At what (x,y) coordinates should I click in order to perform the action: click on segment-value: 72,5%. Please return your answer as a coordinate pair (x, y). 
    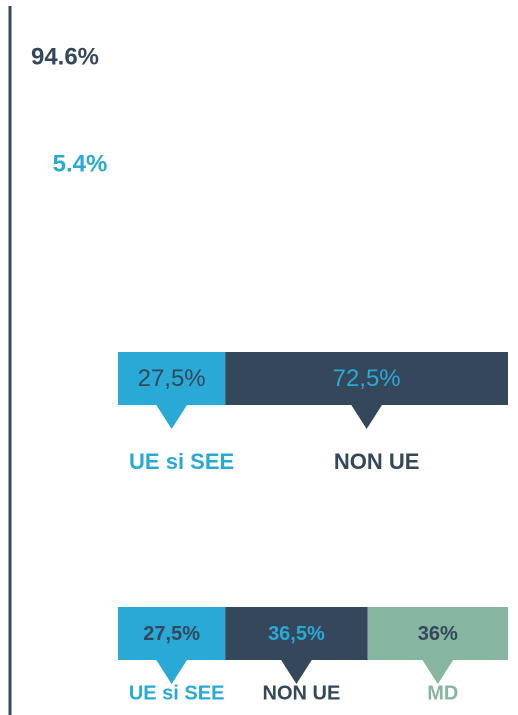
    Looking at the image, I should click on (367, 378).